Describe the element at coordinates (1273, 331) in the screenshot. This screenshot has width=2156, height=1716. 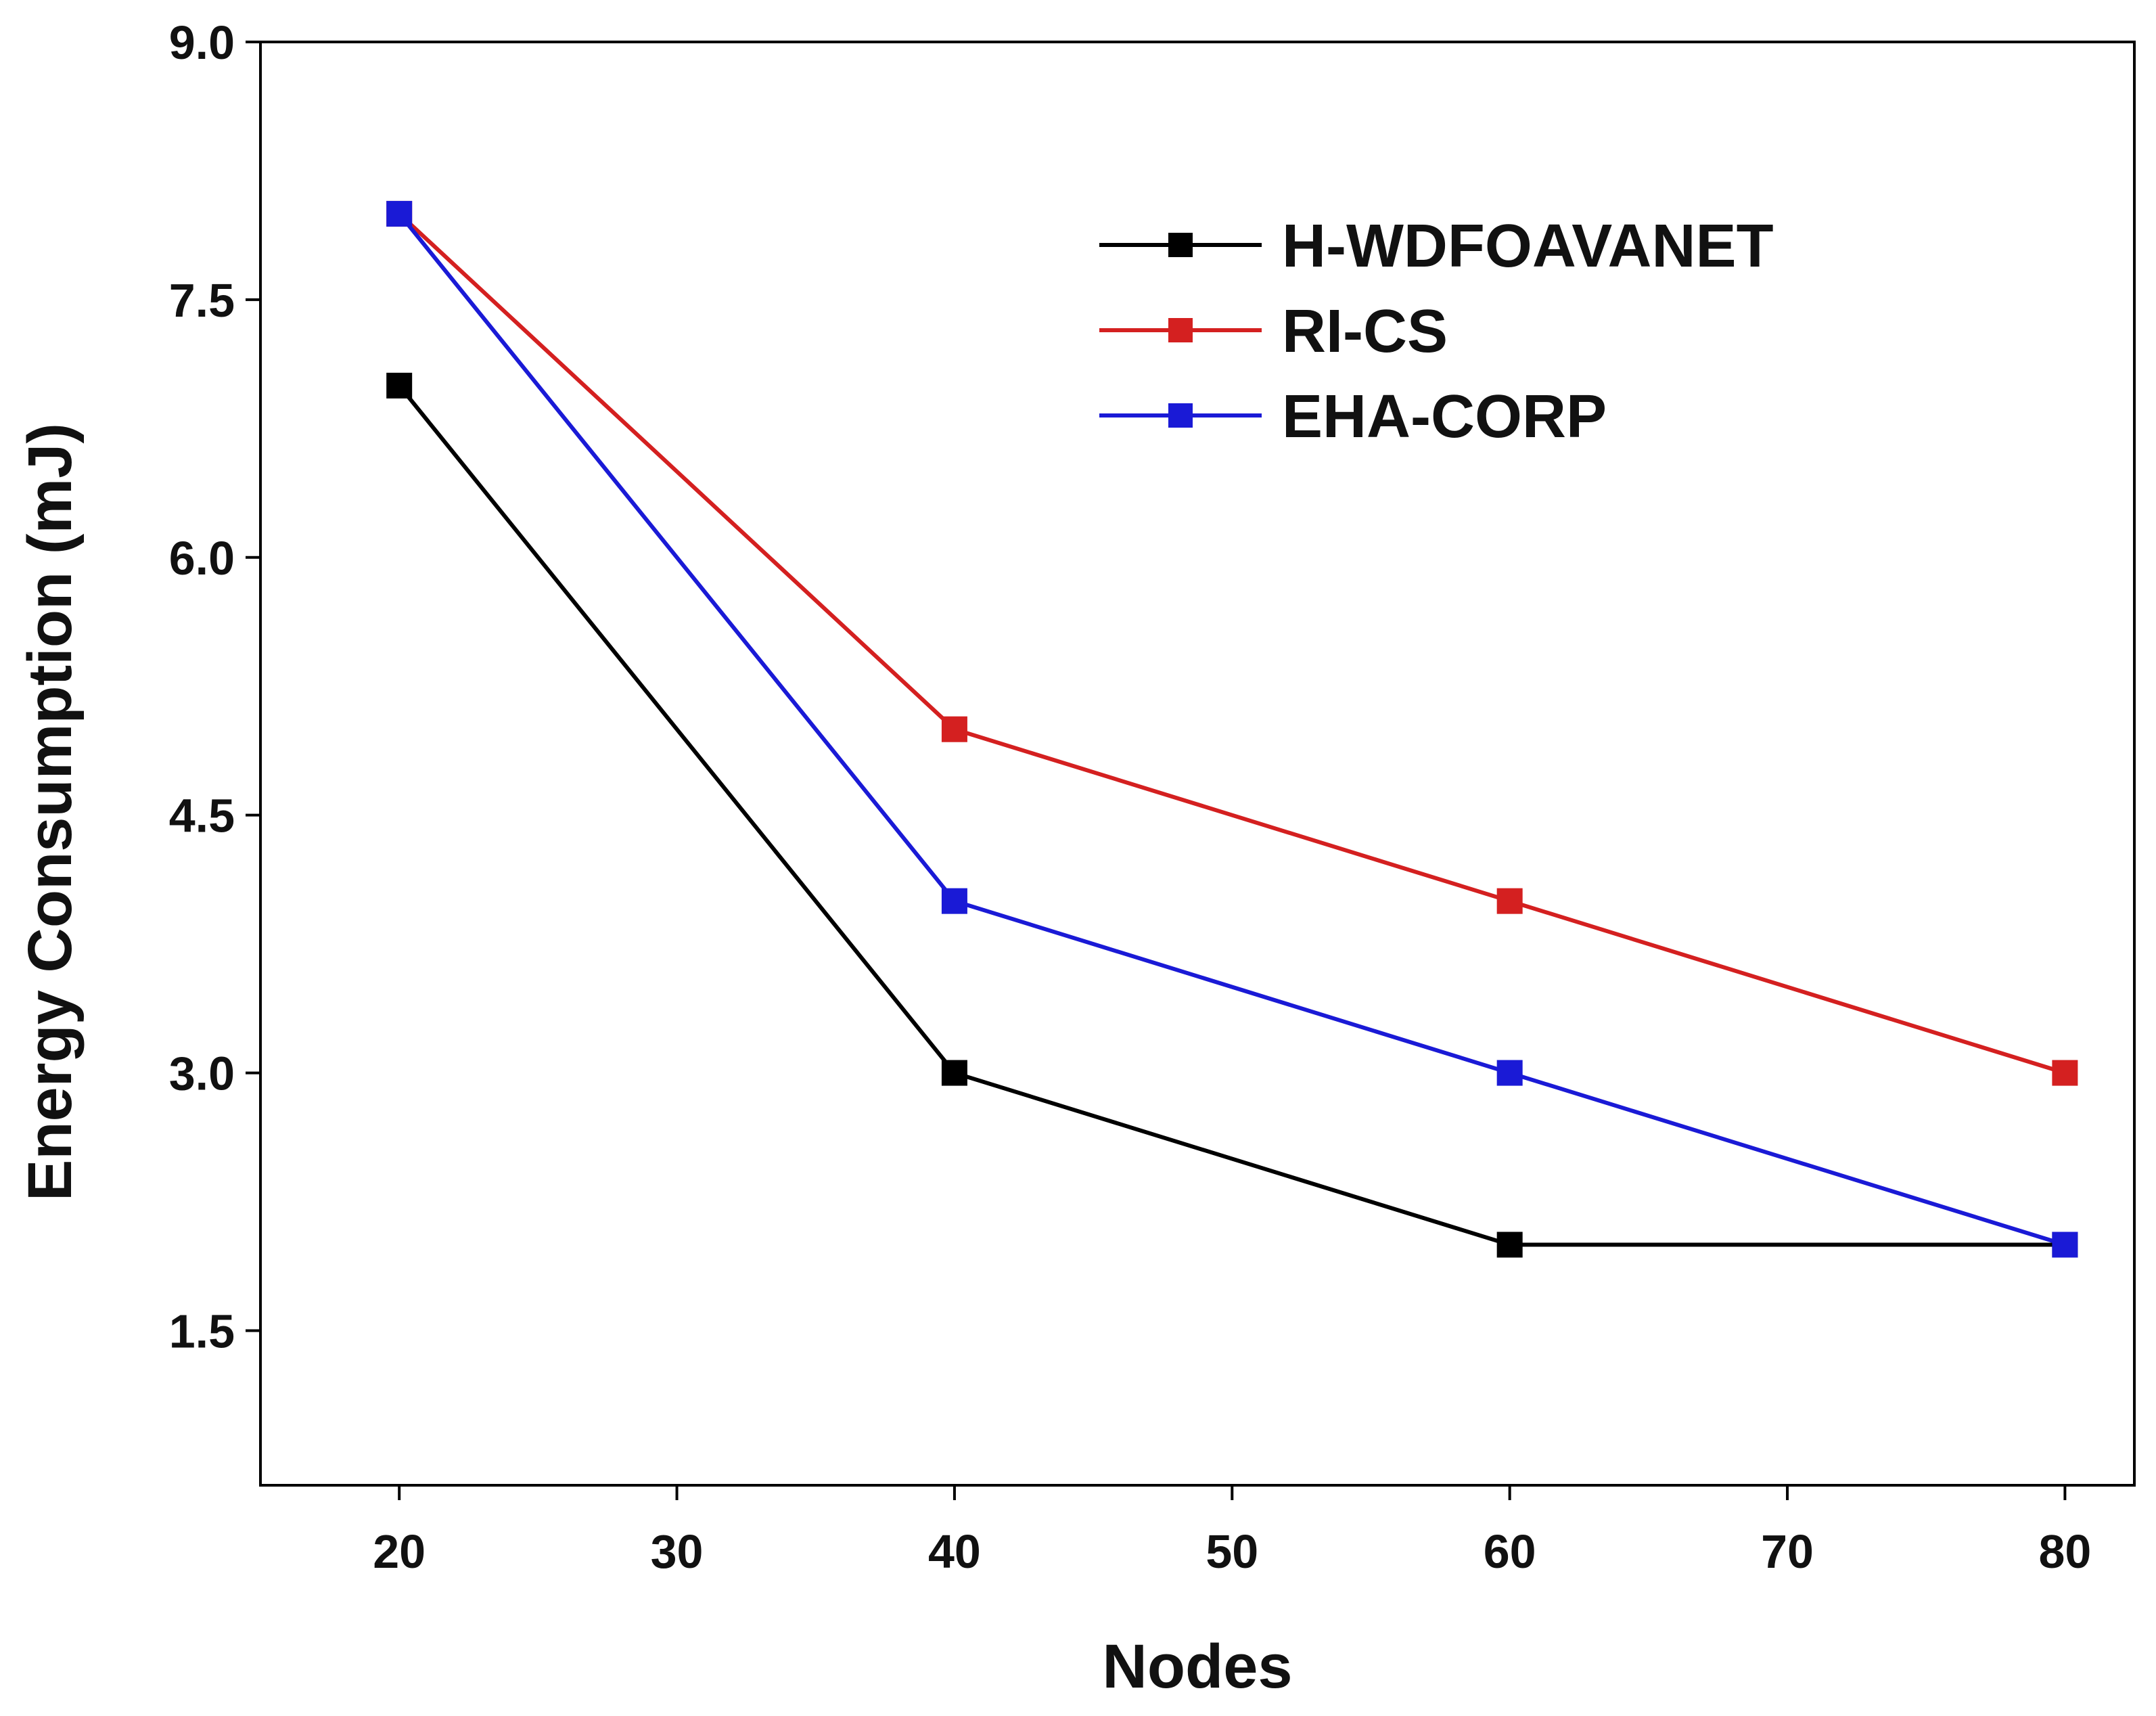
I see `legend-entry-1: RI-CS` at that location.